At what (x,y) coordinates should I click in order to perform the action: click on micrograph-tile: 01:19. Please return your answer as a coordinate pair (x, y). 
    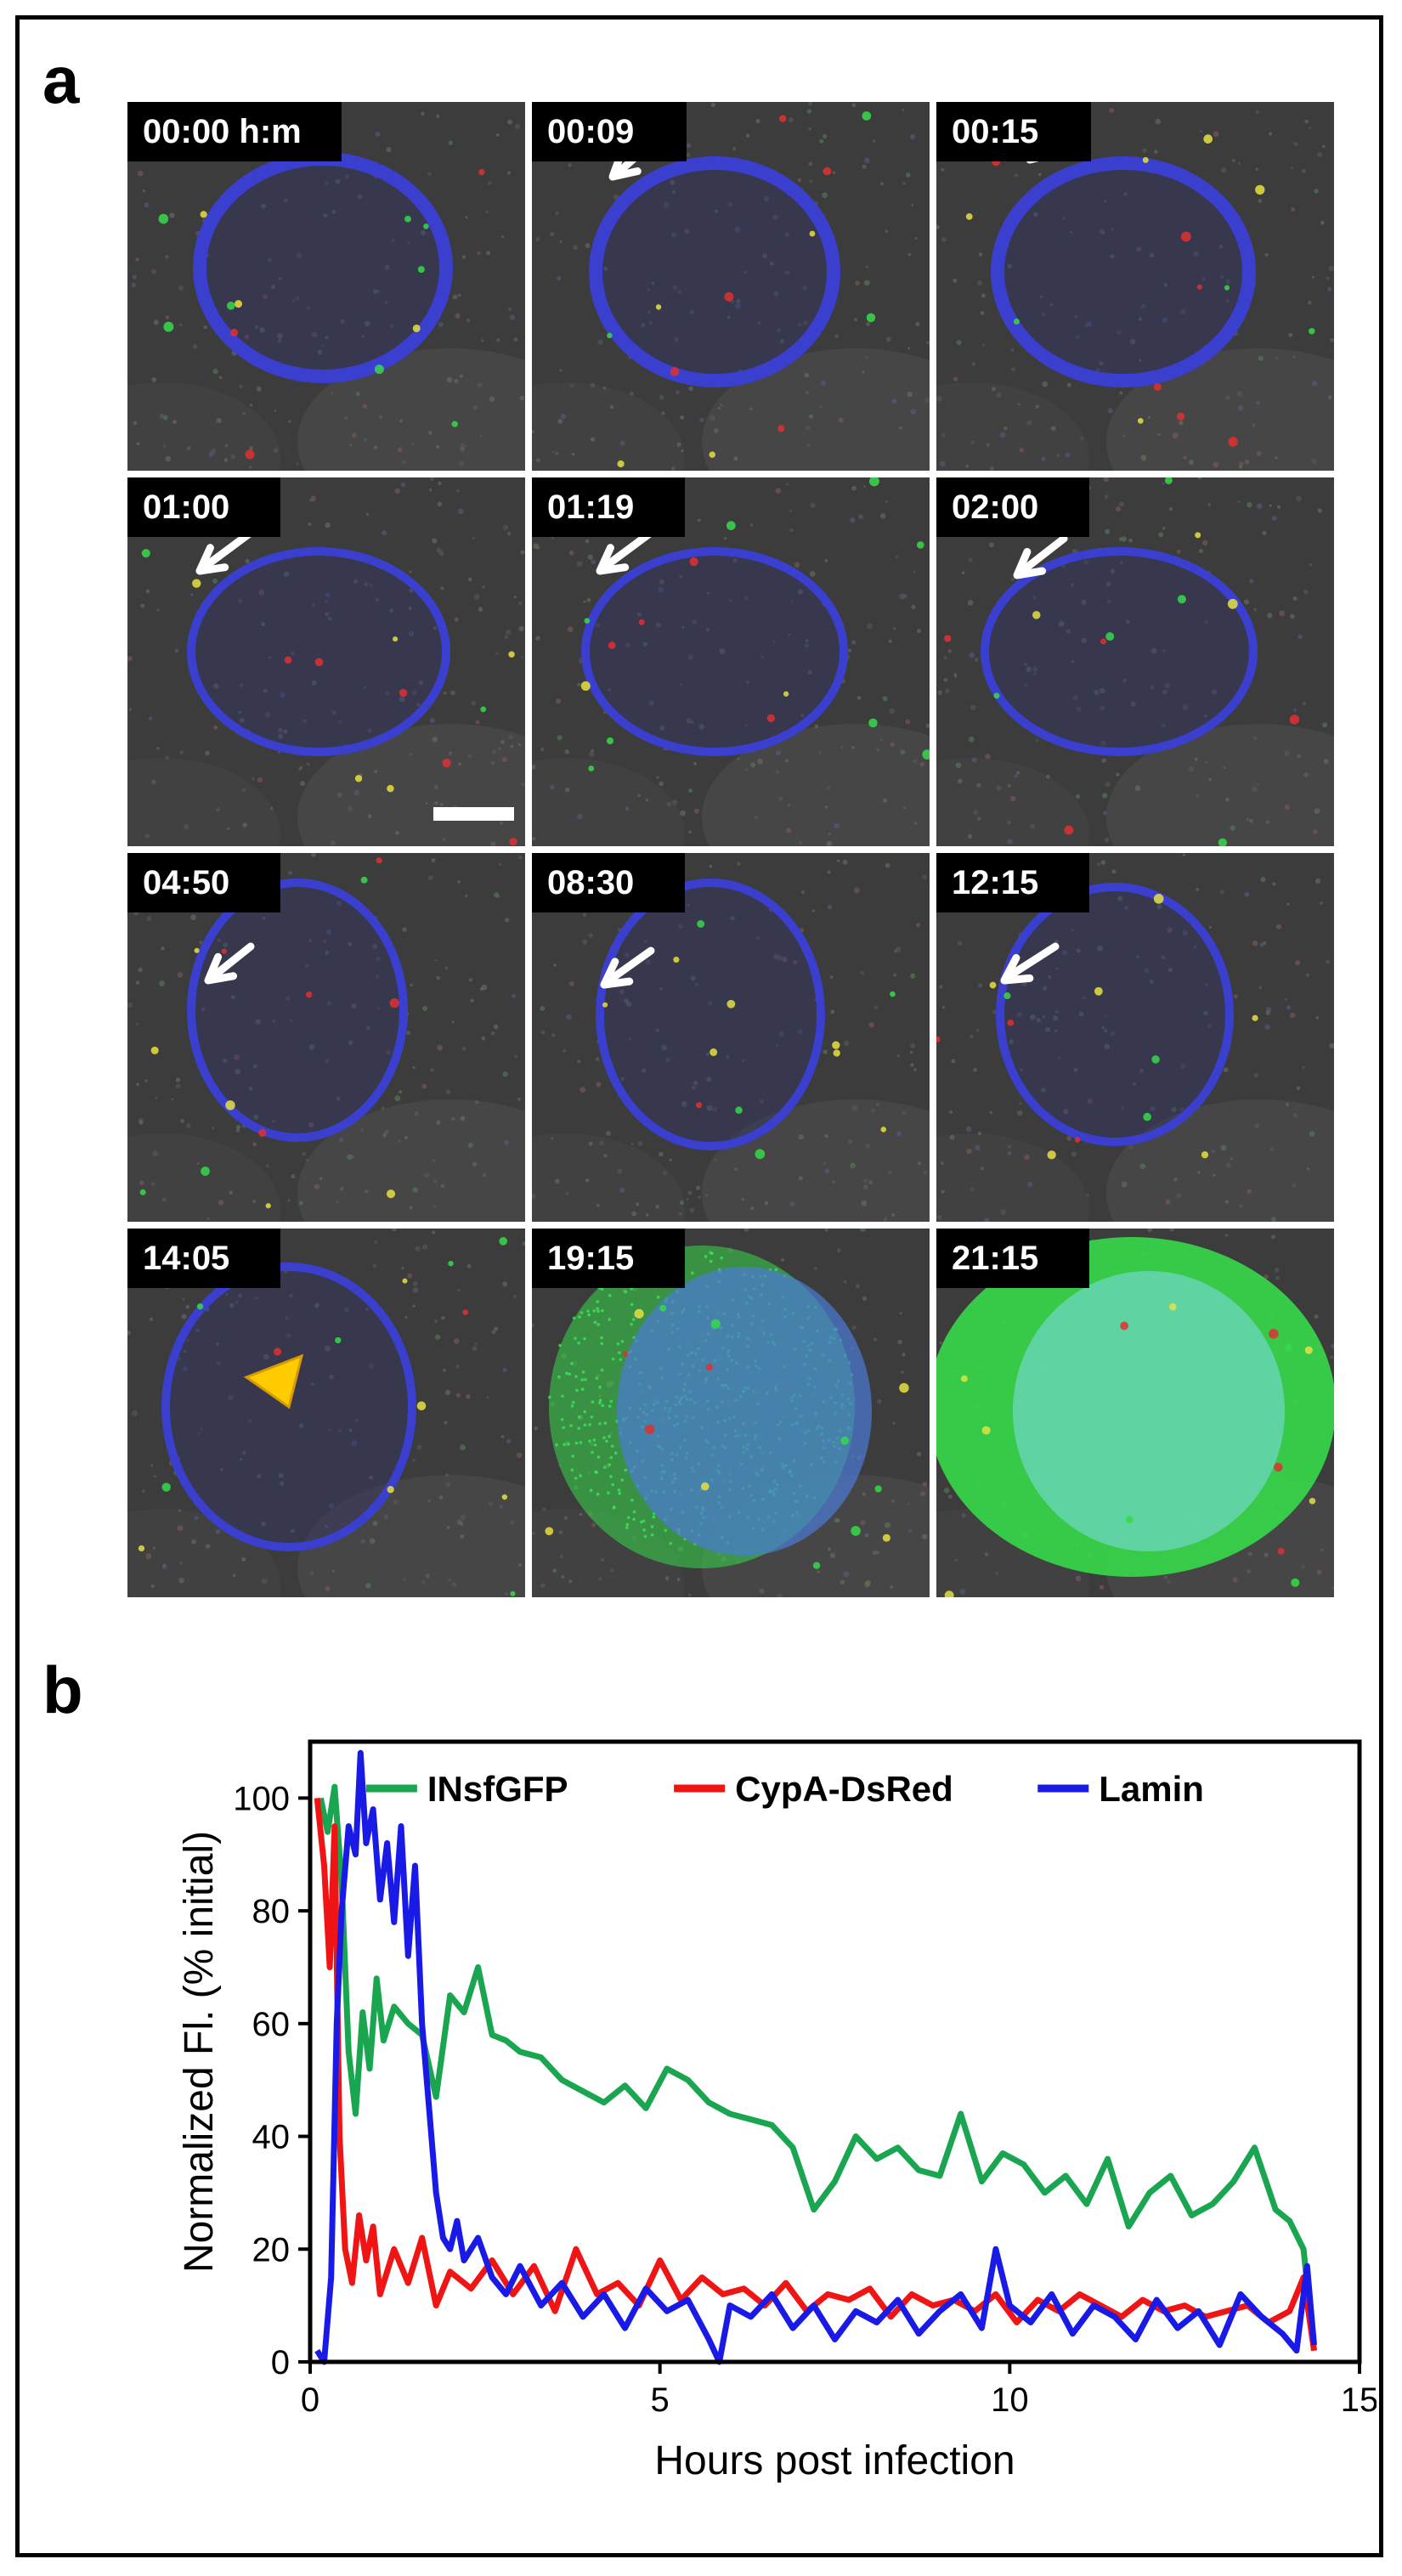
    Looking at the image, I should click on (731, 662).